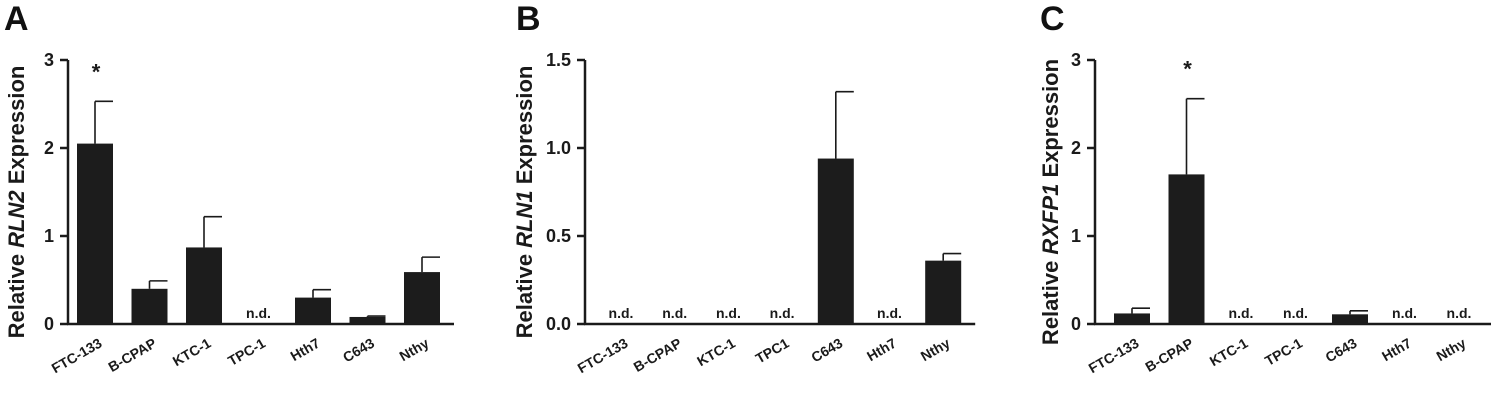 This screenshot has width=1499, height=400. What do you see at coordinates (313, 310) in the screenshot?
I see `bar-hth7` at bounding box center [313, 310].